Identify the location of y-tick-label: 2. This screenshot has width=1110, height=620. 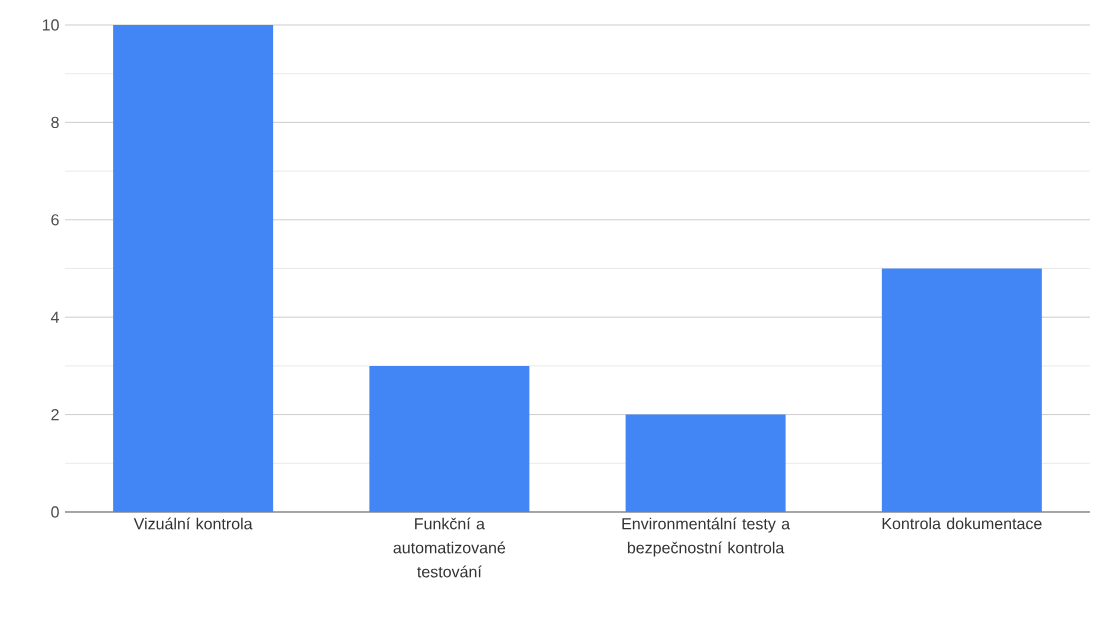
(55, 415).